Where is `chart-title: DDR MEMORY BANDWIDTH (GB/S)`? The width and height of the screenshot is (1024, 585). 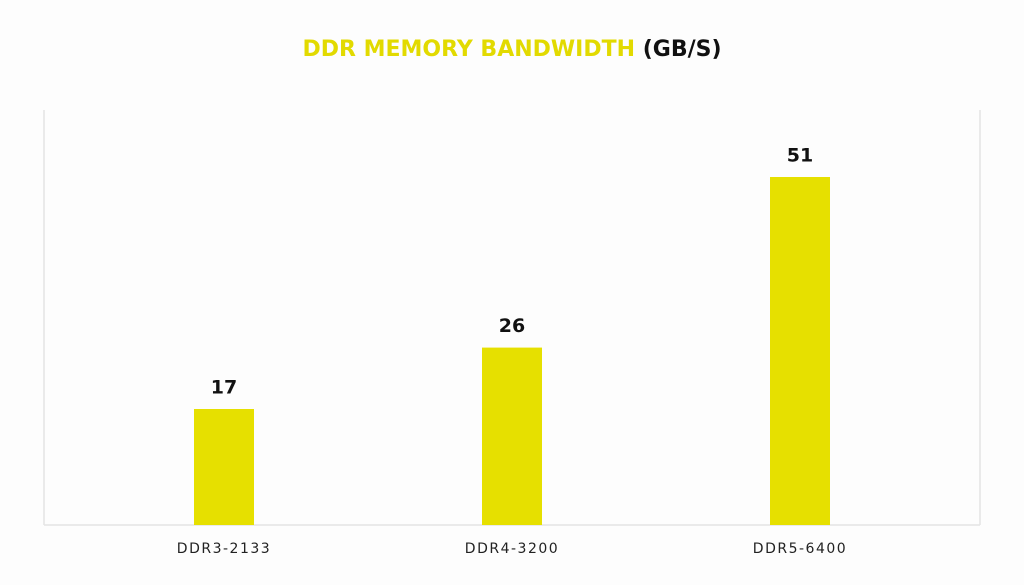 chart-title: DDR MEMORY BANDWIDTH (GB/S) is located at coordinates (511, 49).